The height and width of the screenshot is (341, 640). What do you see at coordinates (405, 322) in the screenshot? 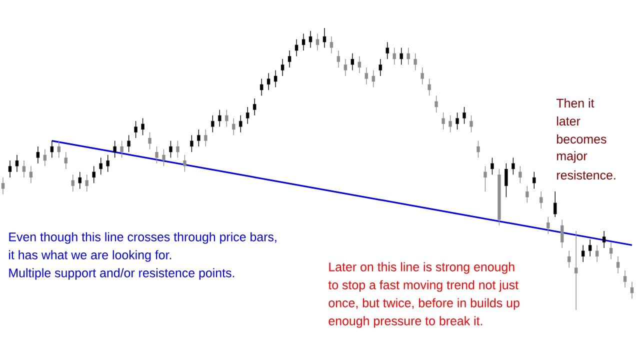
I see `text: enough pressure to break it.` at bounding box center [405, 322].